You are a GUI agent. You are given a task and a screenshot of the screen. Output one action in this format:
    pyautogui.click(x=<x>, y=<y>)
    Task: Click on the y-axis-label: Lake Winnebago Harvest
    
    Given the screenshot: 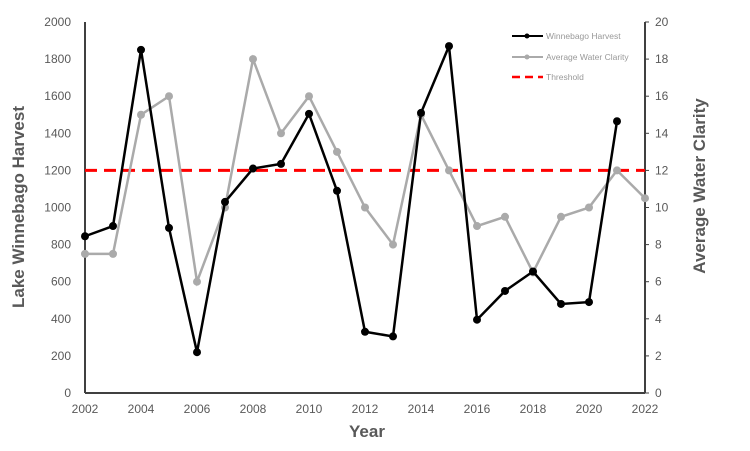 What is the action you would take?
    pyautogui.click(x=18, y=207)
    